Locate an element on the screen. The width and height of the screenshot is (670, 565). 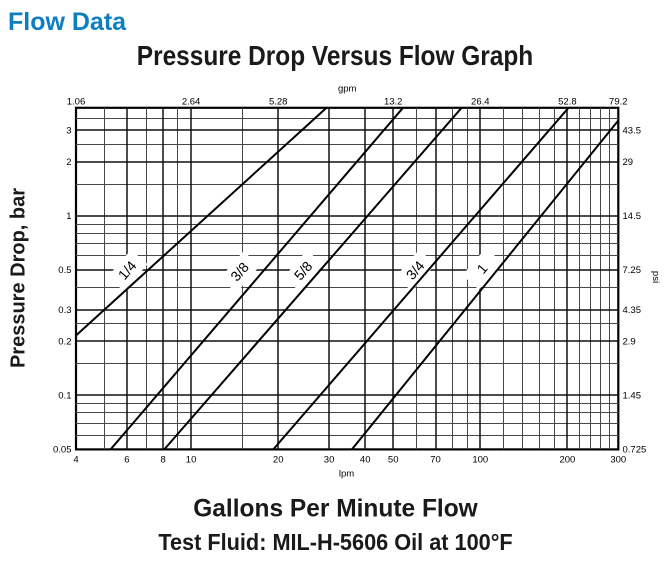
svg-text: 14.5 is located at coordinates (632, 216).